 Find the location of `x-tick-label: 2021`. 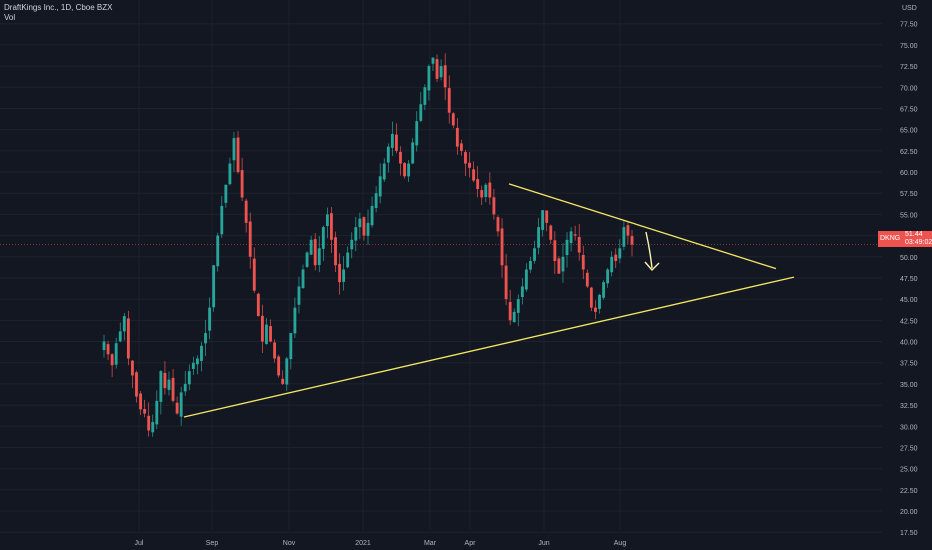

x-tick-label: 2021 is located at coordinates (363, 543).